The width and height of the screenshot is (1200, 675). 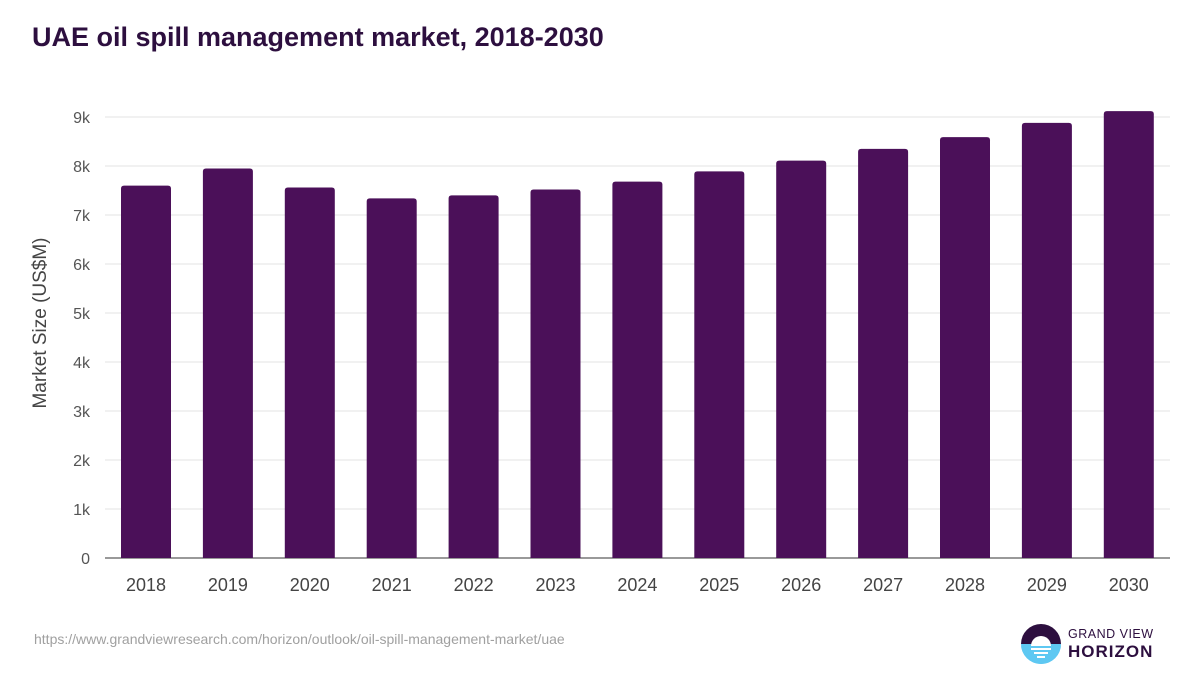 What do you see at coordinates (801, 585) in the screenshot?
I see `x-tick-label: 2026` at bounding box center [801, 585].